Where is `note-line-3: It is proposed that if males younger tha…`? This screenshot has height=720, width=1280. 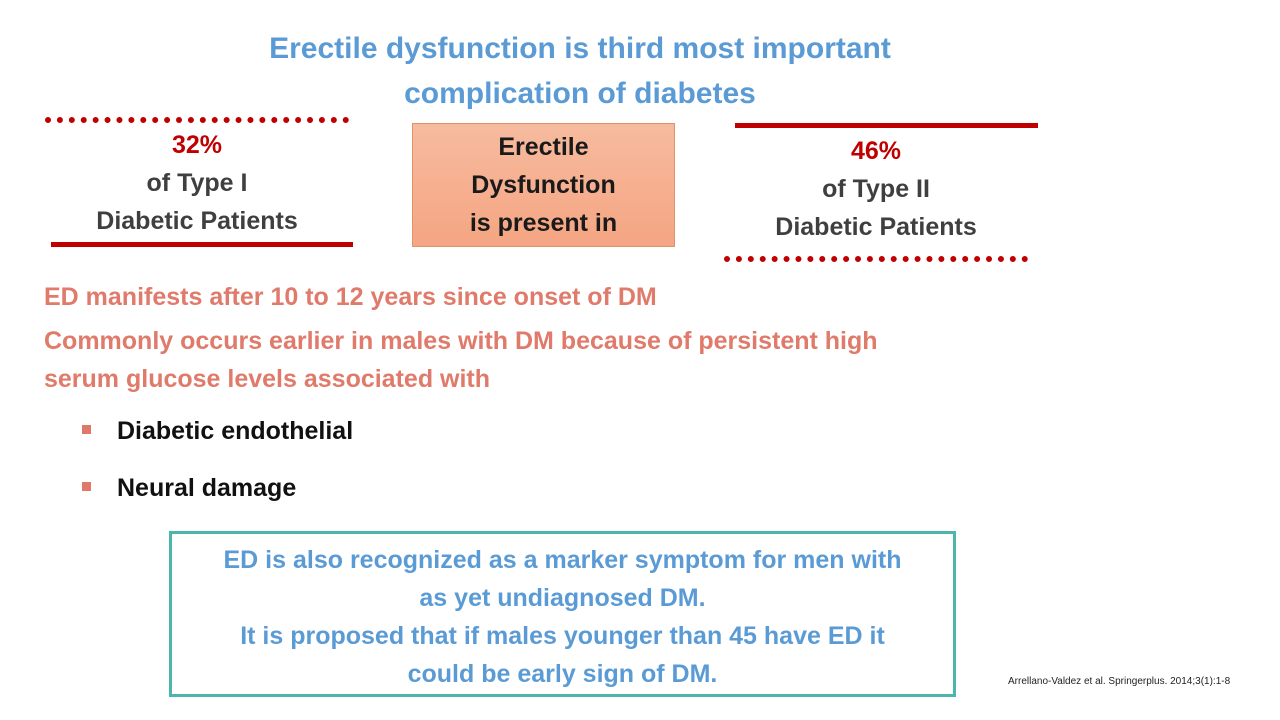
note-line-3: It is proposed that if males younger tha… is located at coordinates (562, 636).